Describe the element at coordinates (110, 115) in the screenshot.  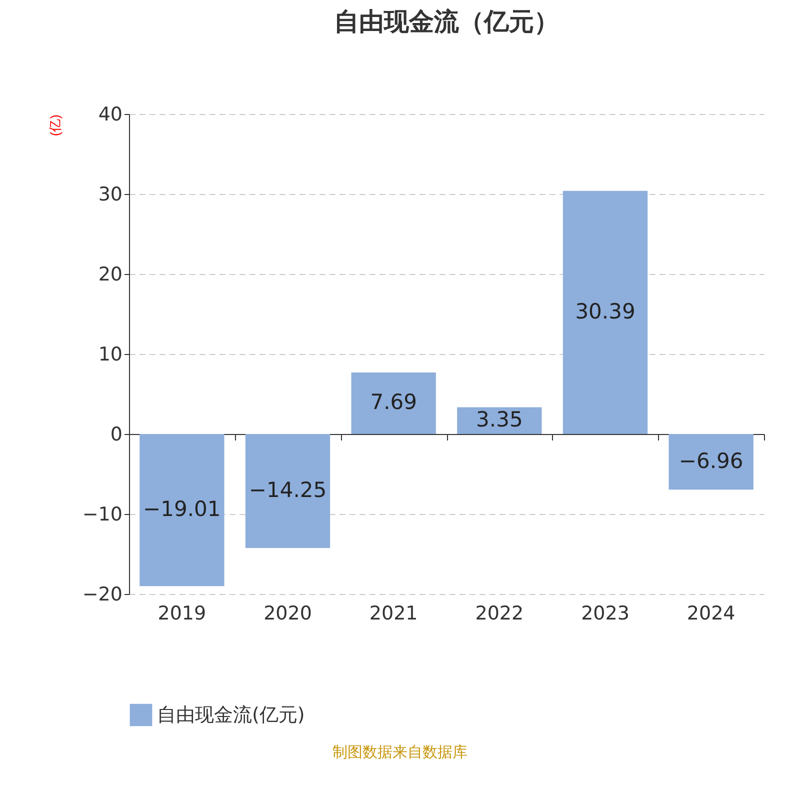
I see `y-tick-label: 40` at that location.